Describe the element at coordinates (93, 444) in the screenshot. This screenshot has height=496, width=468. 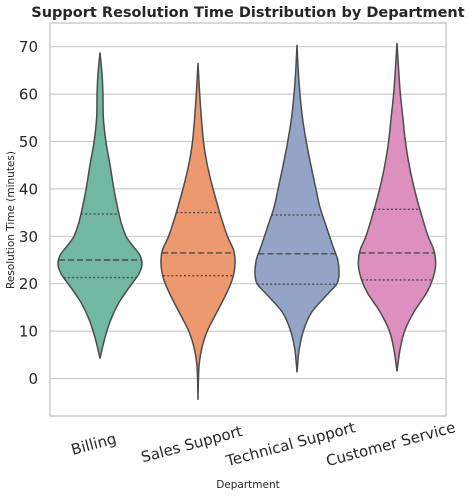
I see `x-tick-label-billing: Billing` at that location.